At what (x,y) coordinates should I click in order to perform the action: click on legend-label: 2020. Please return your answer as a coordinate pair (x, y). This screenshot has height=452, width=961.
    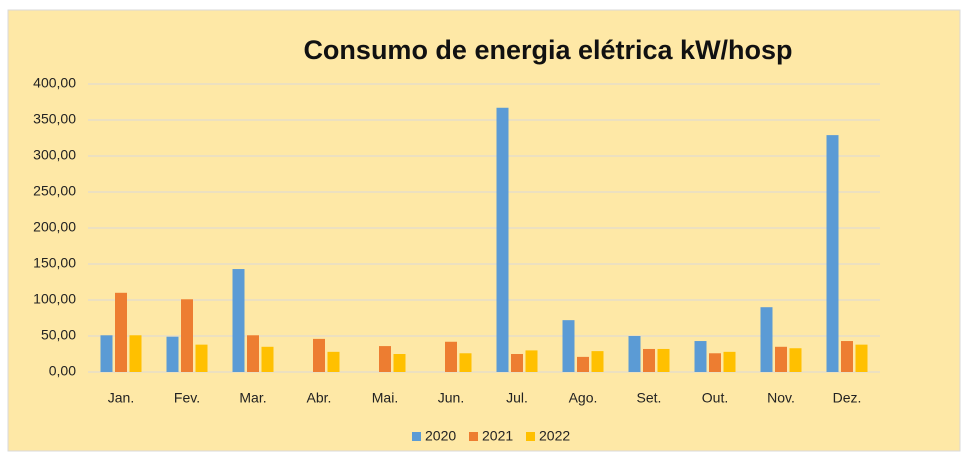
    Looking at the image, I should click on (440, 436).